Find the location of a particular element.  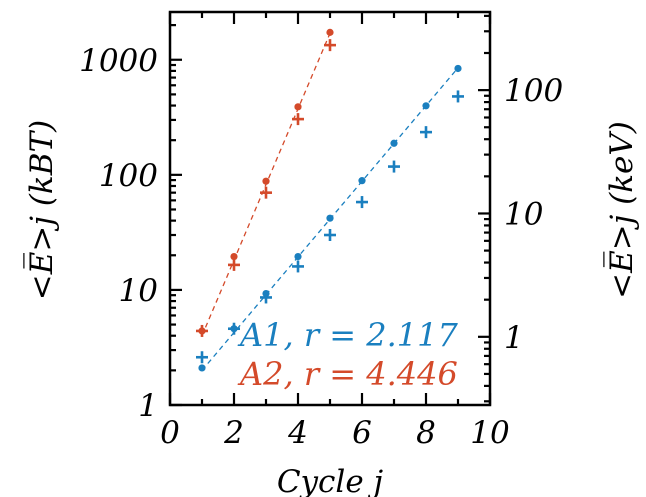

x-tick-label: 6 is located at coordinates (362, 433).